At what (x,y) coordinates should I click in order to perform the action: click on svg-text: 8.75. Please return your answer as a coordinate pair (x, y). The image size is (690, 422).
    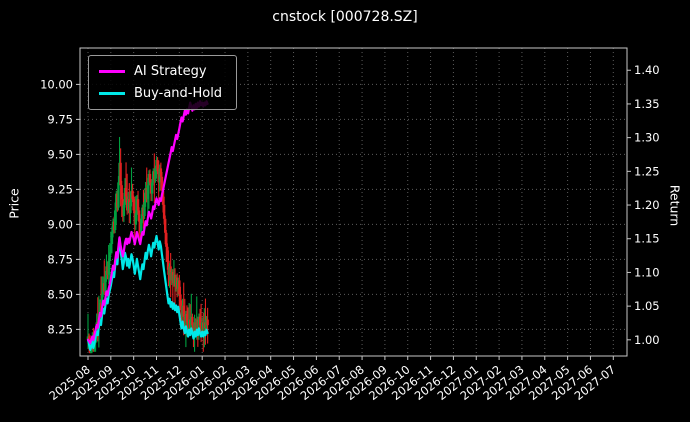
    Looking at the image, I should click on (60, 259).